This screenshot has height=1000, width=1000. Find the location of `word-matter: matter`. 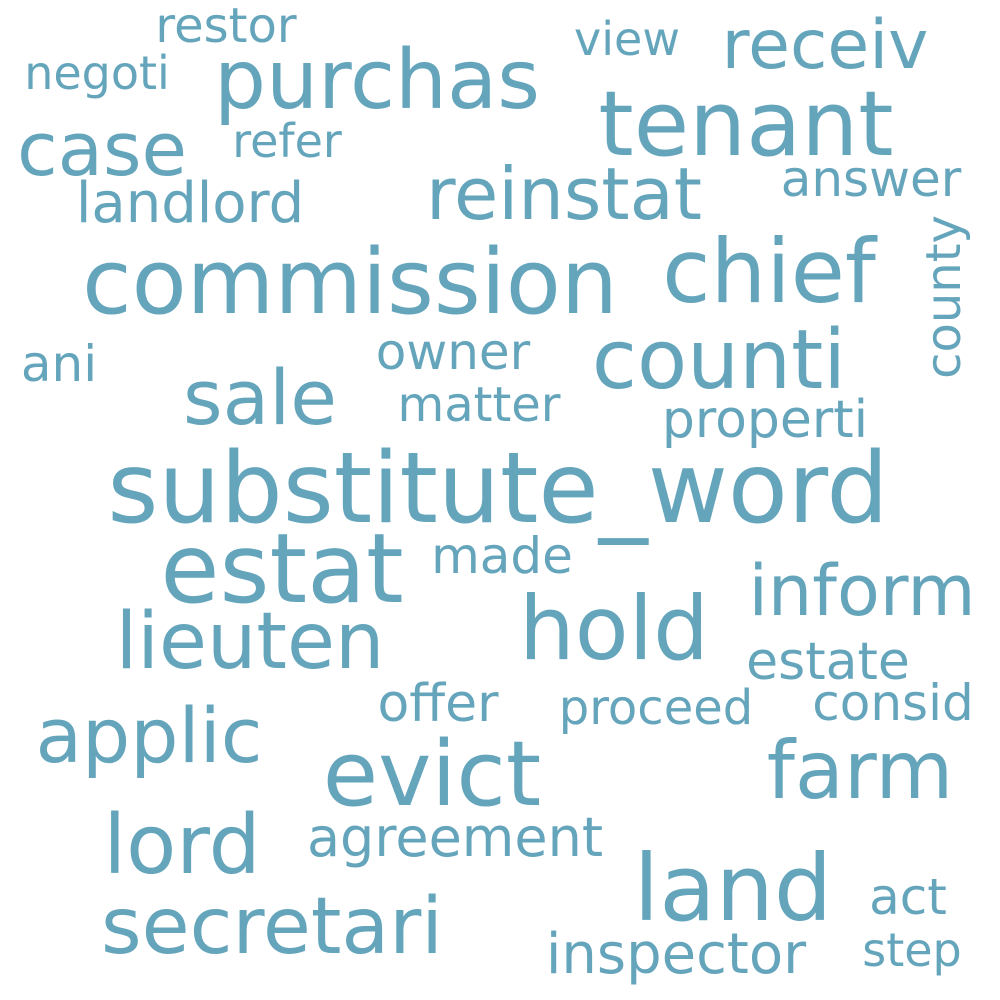

word-matter: matter is located at coordinates (478, 405).